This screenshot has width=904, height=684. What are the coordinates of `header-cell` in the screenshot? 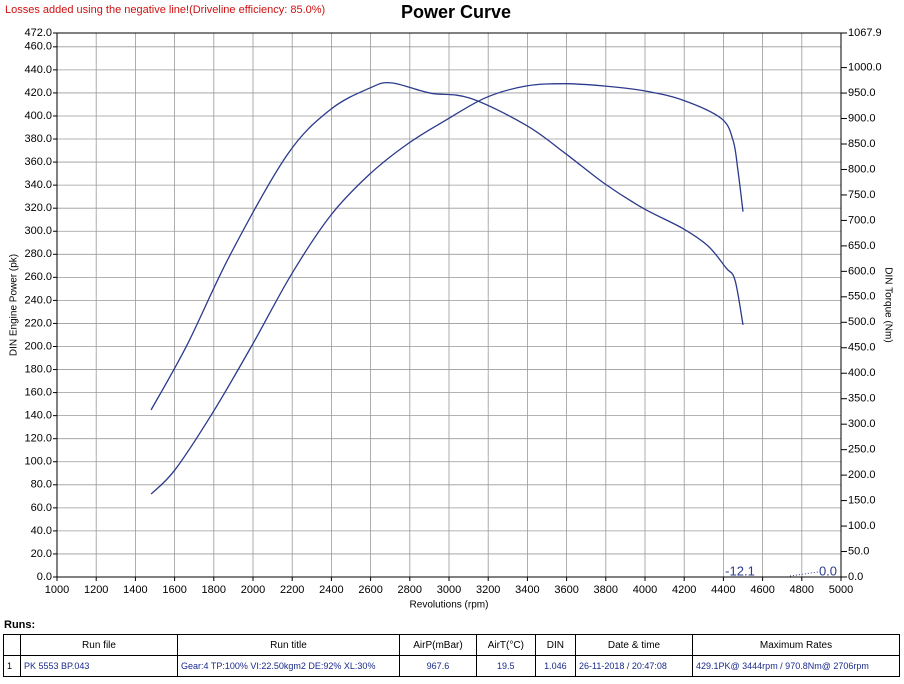 It's located at (12, 645).